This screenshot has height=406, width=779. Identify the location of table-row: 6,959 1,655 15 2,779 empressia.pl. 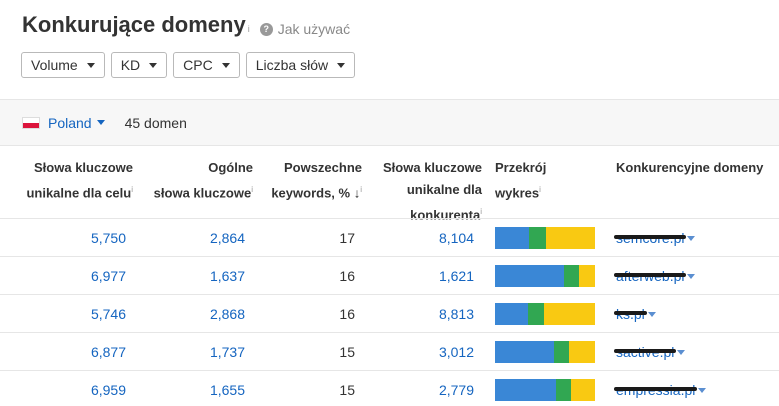
(389, 388).